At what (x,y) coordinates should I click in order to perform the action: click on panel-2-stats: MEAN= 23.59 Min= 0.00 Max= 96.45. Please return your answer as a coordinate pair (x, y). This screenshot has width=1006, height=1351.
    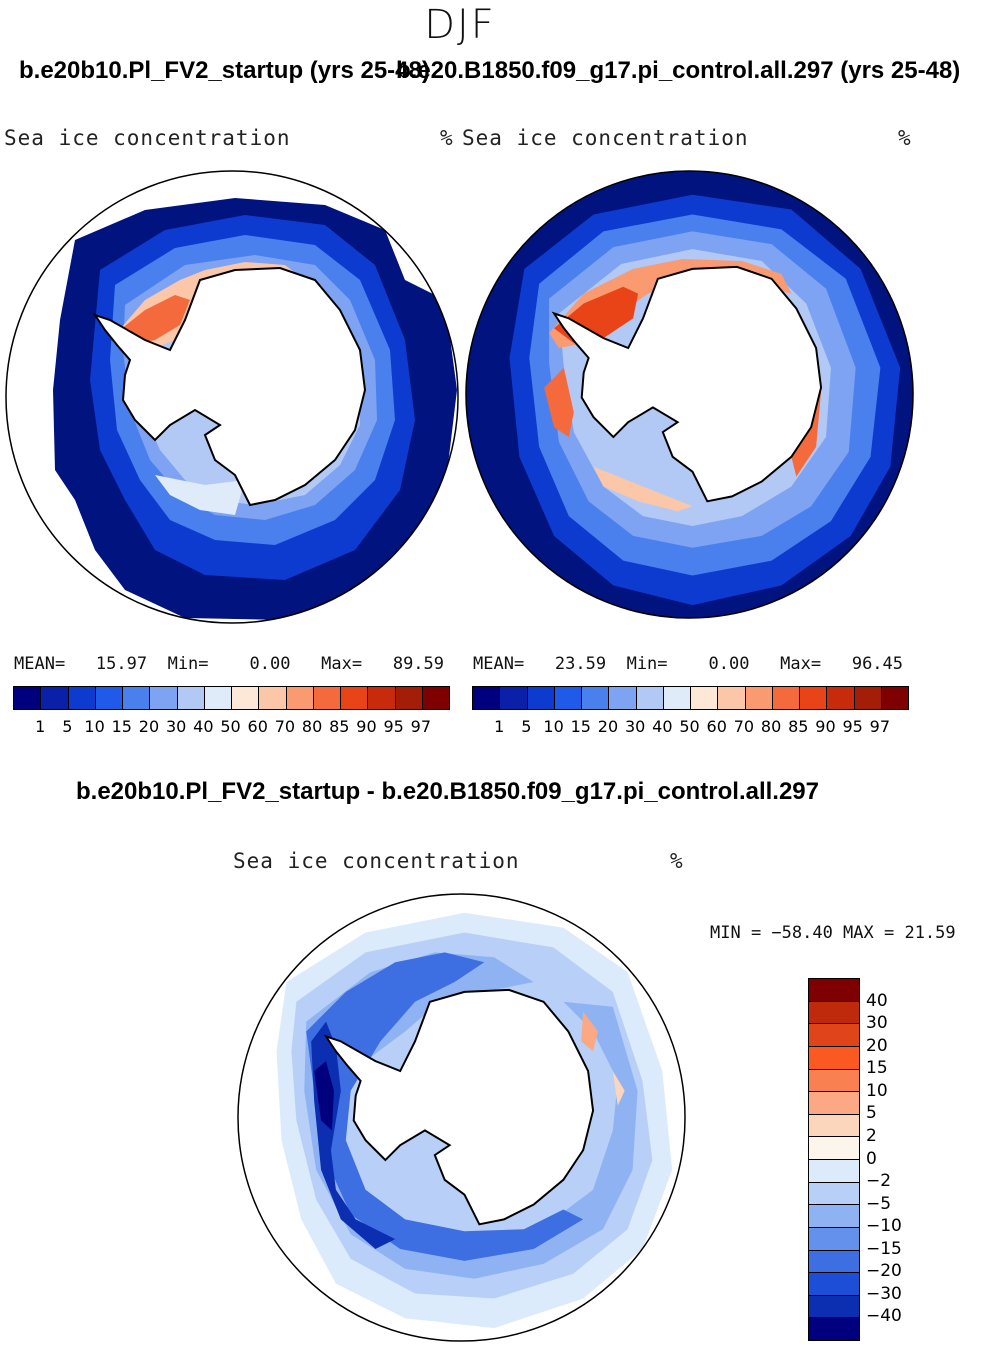
    Looking at the image, I should click on (688, 664).